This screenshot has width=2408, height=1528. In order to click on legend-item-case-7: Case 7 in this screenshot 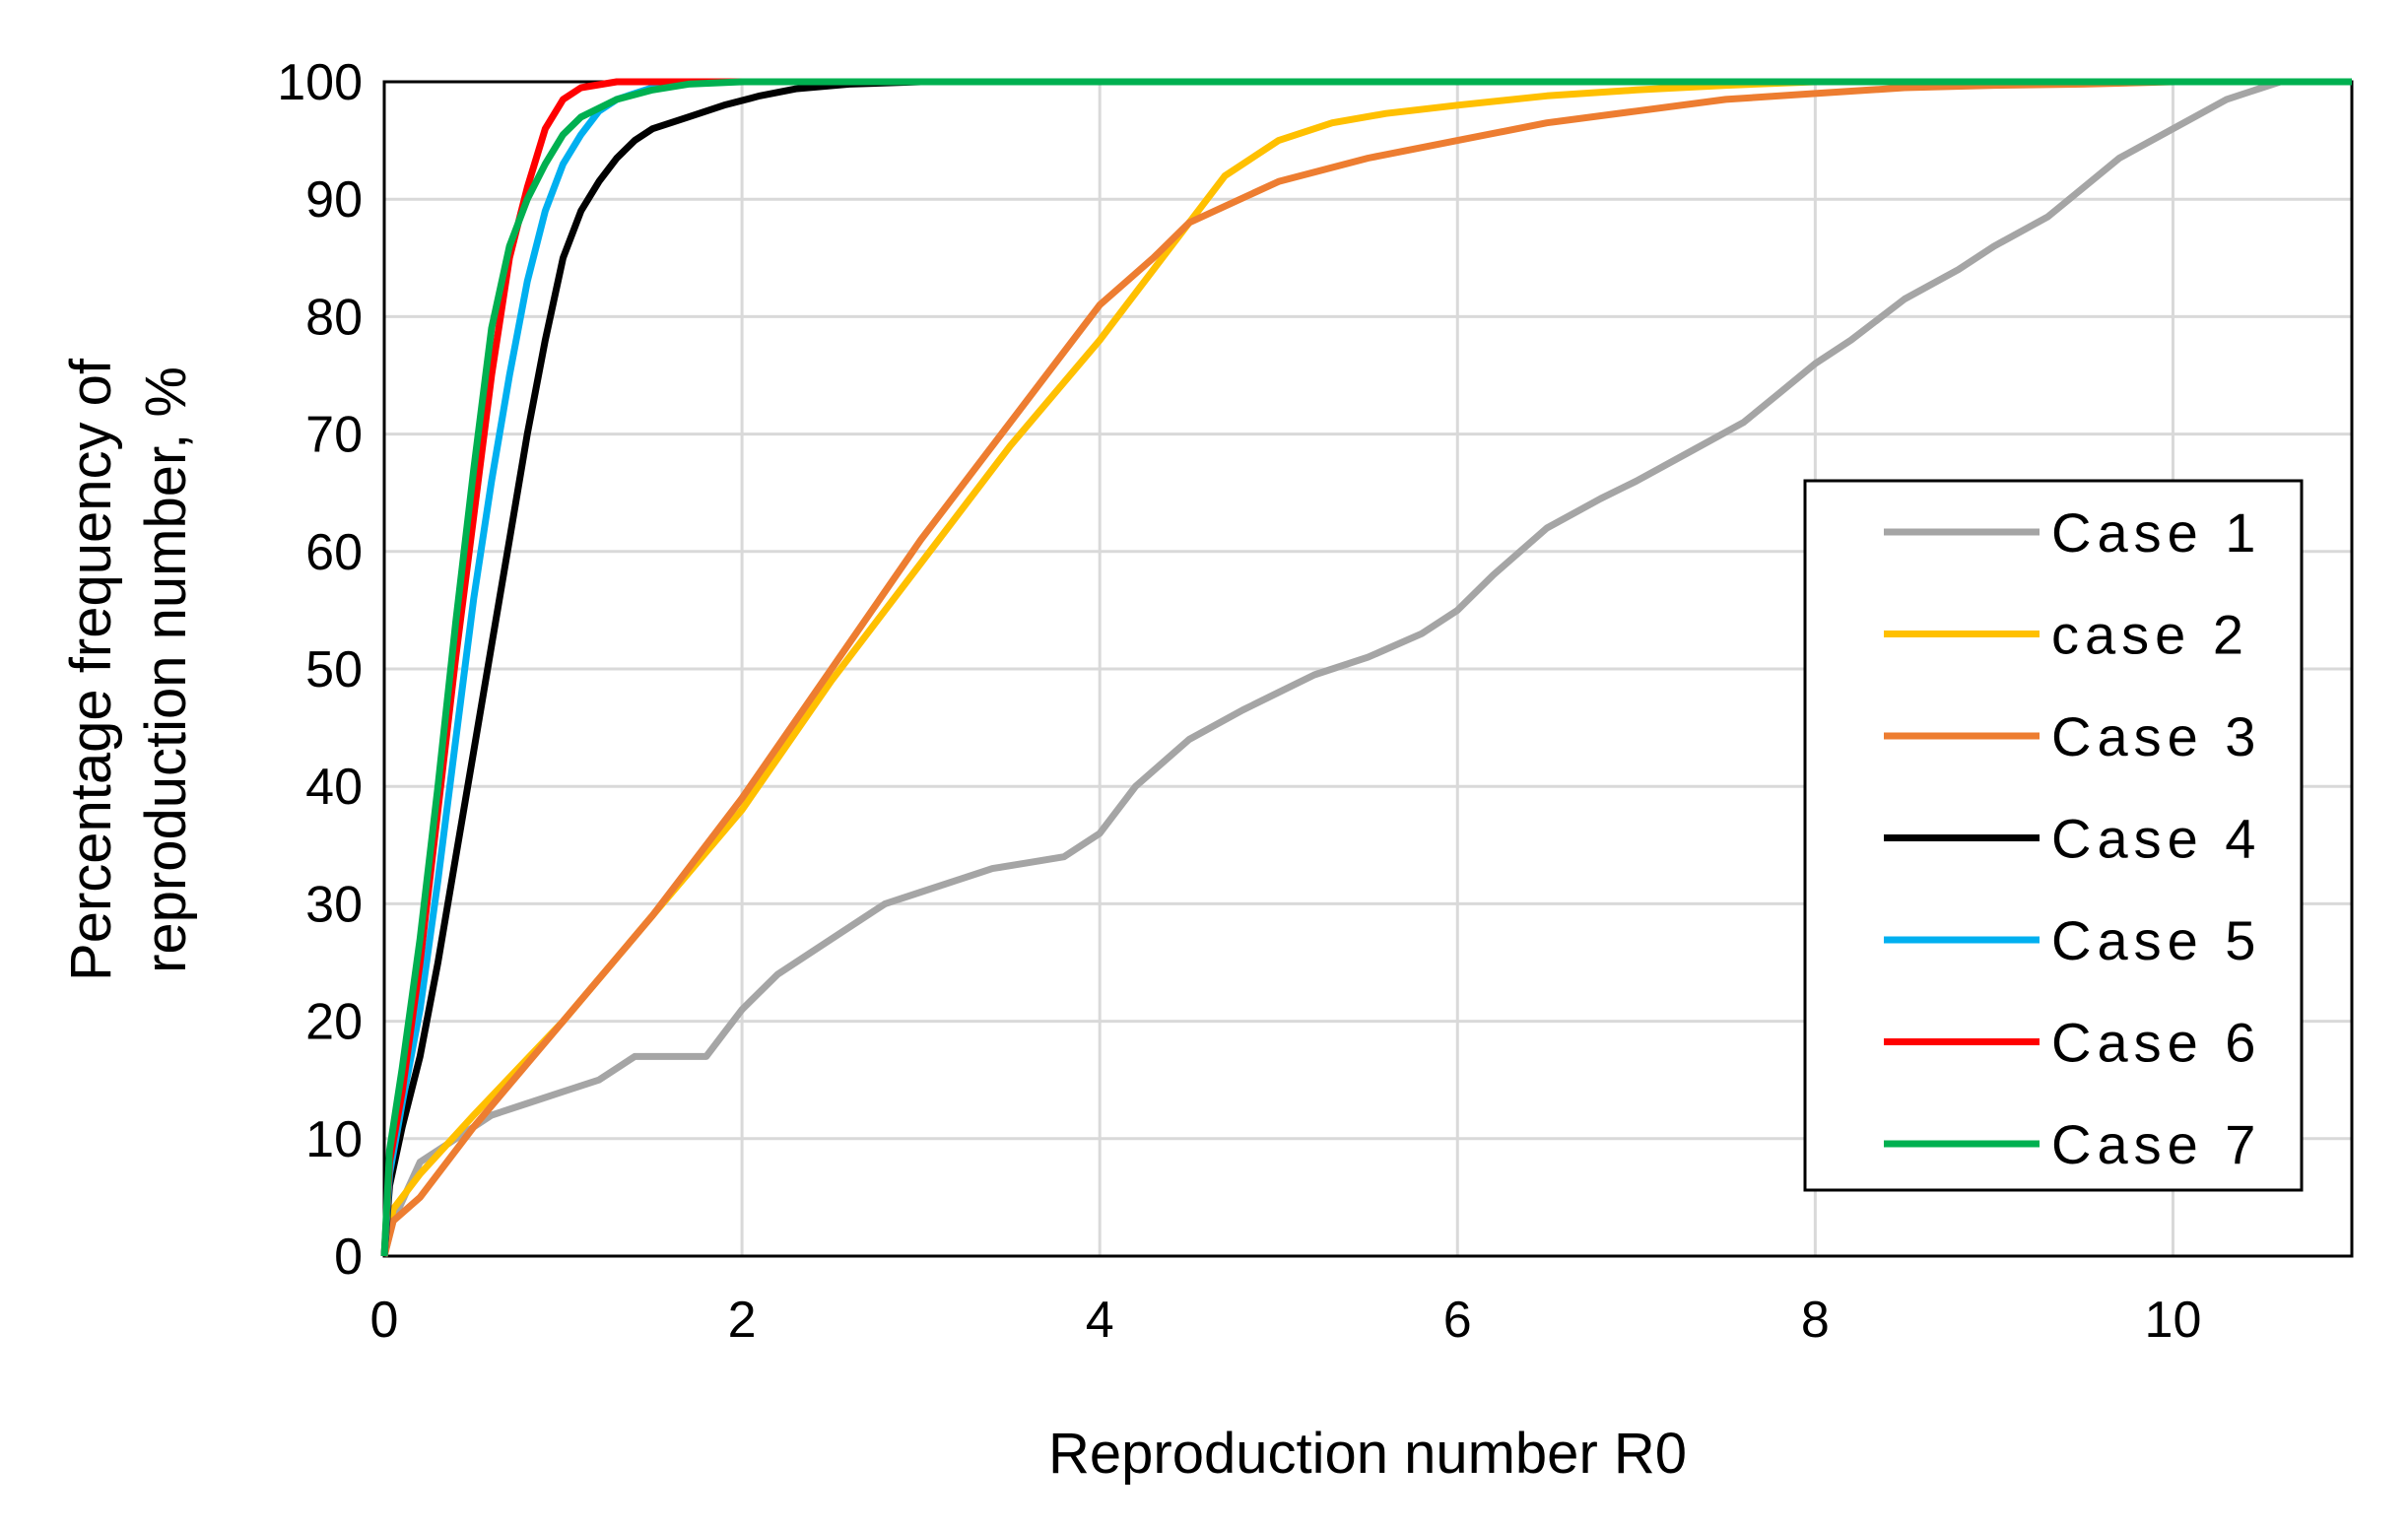, I will do `click(2072, 1144)`.